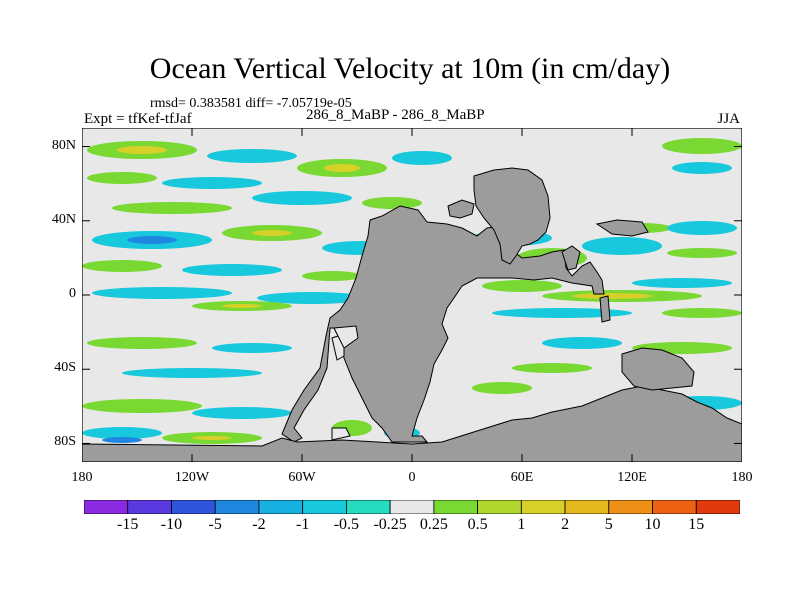 The image size is (800, 600). I want to click on colorbar-label: 2, so click(565, 524).